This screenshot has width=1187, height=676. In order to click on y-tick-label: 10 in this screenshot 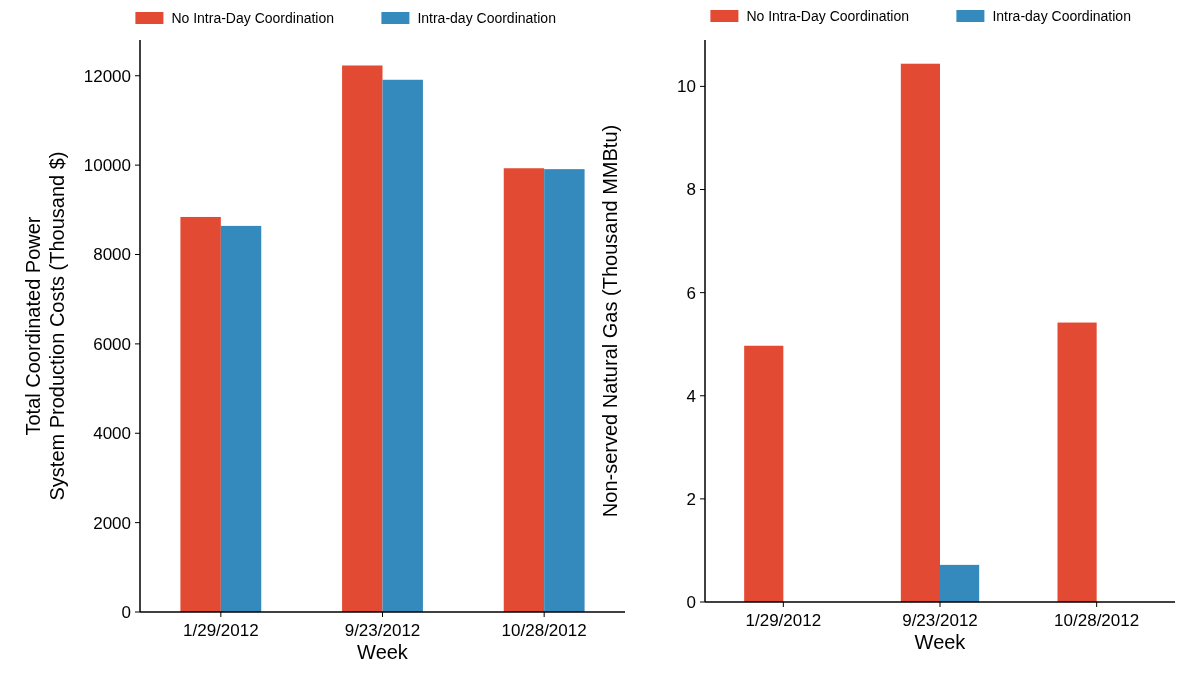, I will do `click(686, 87)`.